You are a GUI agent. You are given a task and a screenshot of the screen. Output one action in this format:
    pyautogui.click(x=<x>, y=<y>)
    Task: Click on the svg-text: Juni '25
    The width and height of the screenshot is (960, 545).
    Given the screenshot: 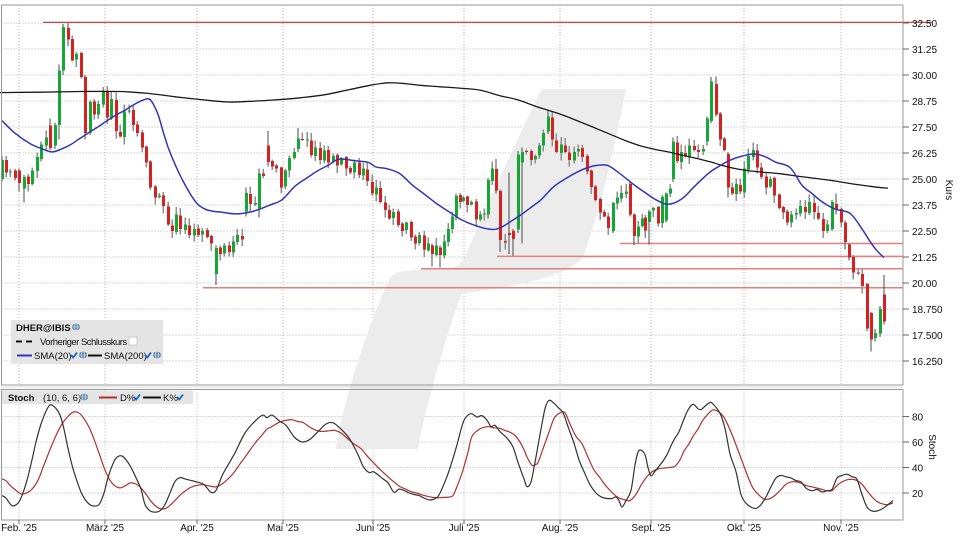 What is the action you would take?
    pyautogui.click(x=373, y=528)
    